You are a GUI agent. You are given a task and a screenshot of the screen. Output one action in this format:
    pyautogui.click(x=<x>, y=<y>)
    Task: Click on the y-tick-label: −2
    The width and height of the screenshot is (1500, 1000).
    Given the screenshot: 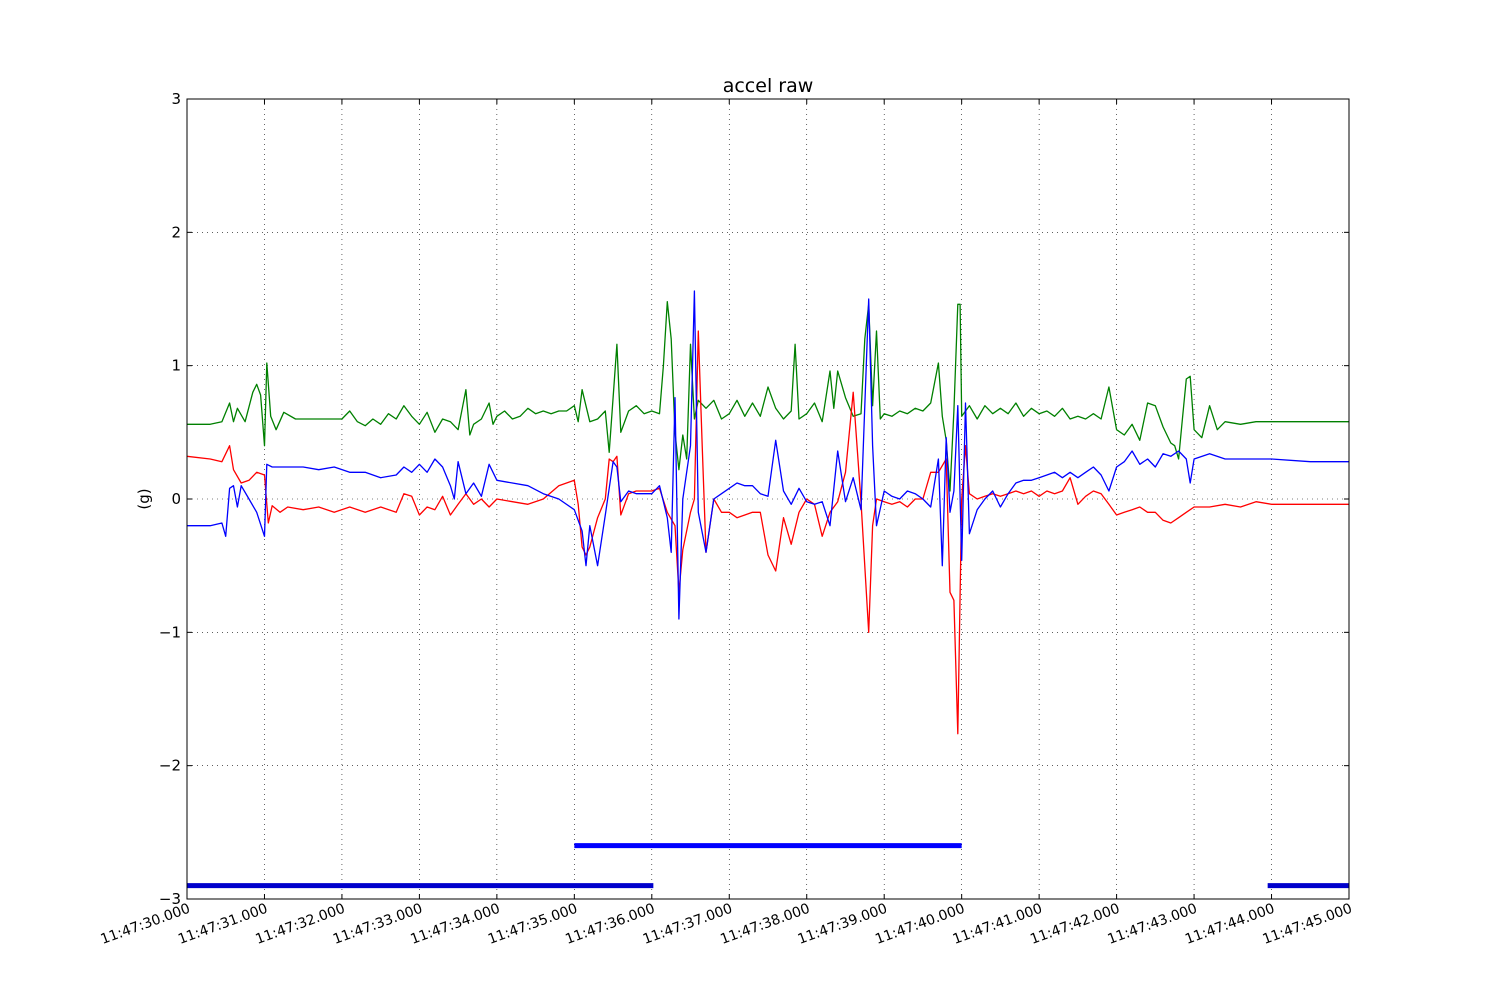 What is the action you would take?
    pyautogui.click(x=170, y=766)
    